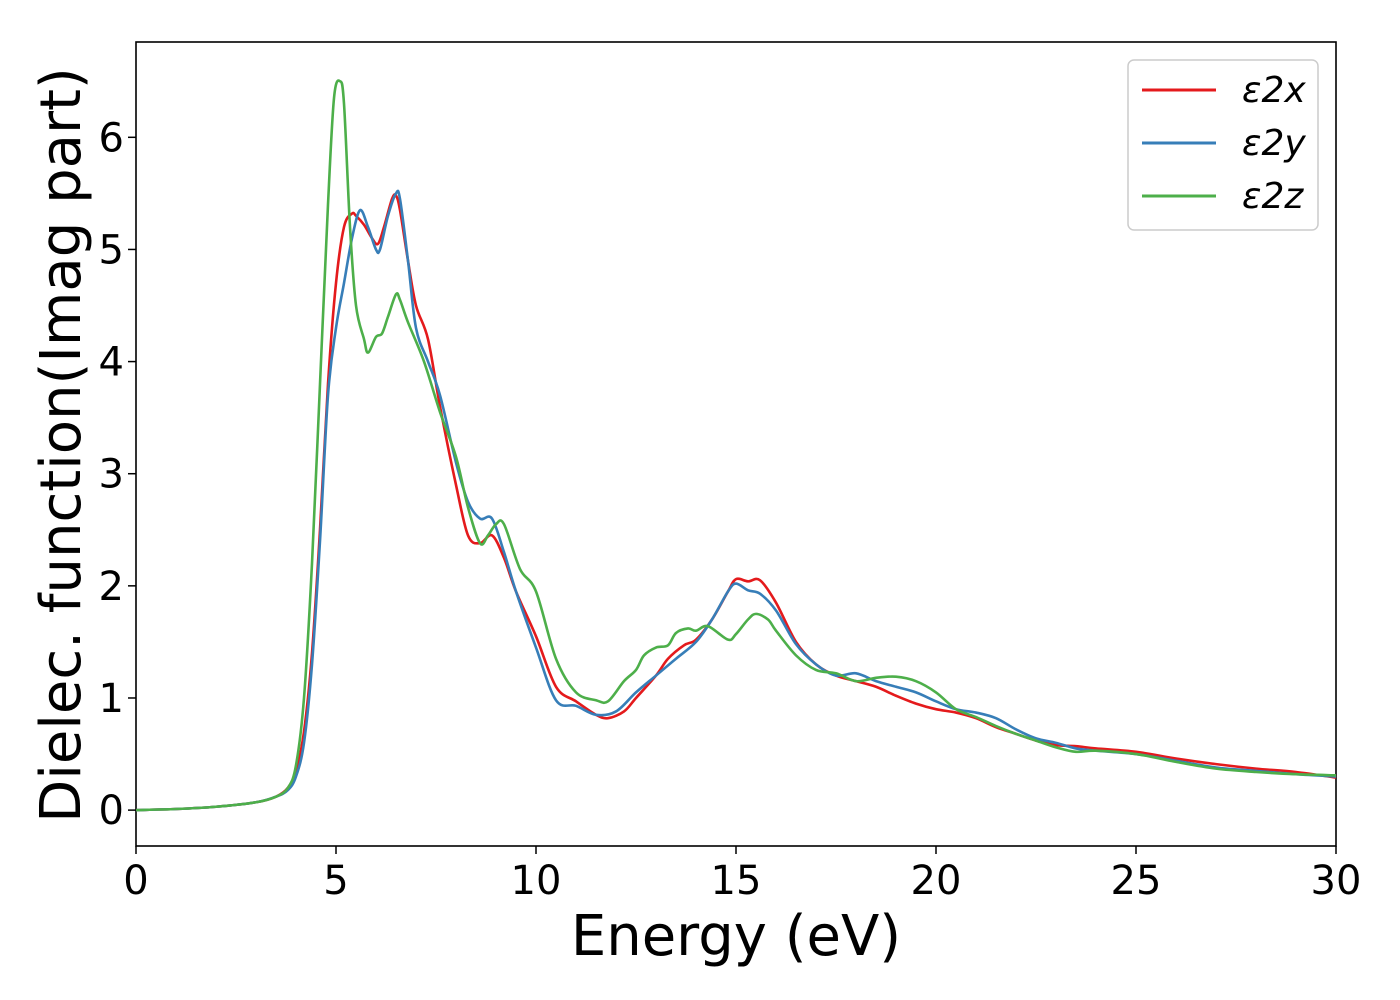 The width and height of the screenshot is (1400, 1000). I want to click on legend-box, so click(1223, 145).